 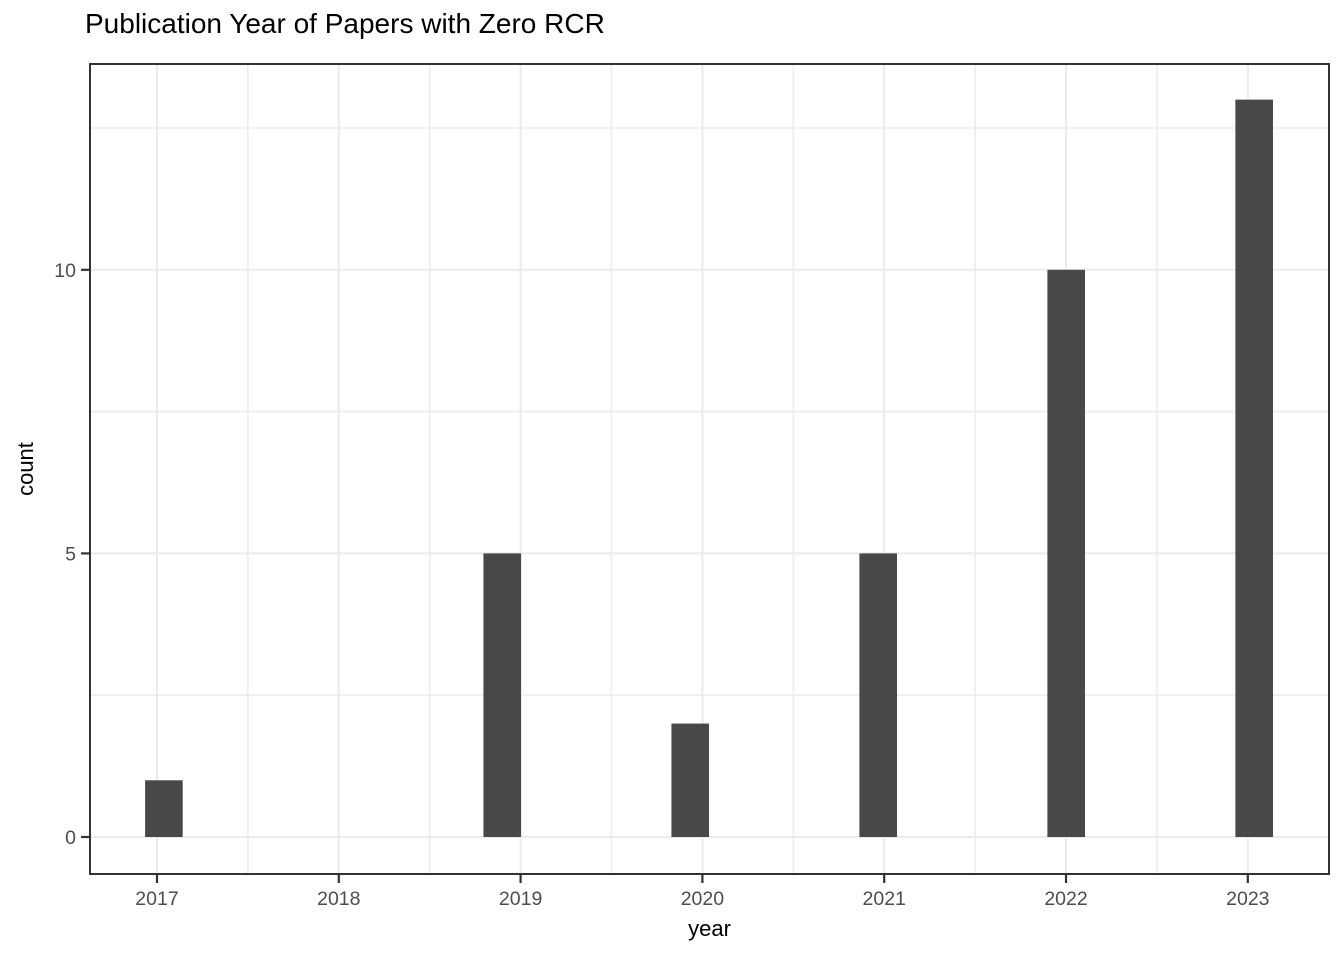 I want to click on bar-2021, so click(x=878, y=695).